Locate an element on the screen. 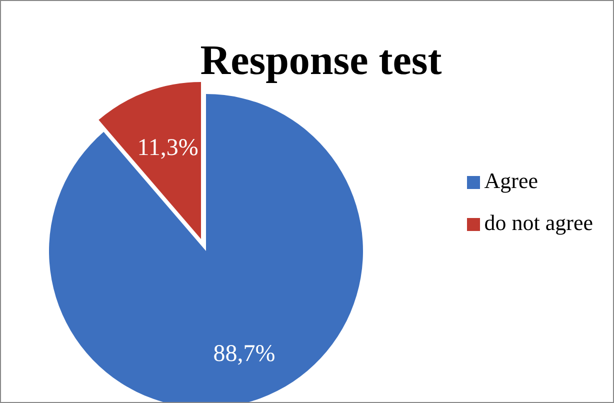 The image size is (614, 403). chart-title: Response test is located at coordinates (321, 61).